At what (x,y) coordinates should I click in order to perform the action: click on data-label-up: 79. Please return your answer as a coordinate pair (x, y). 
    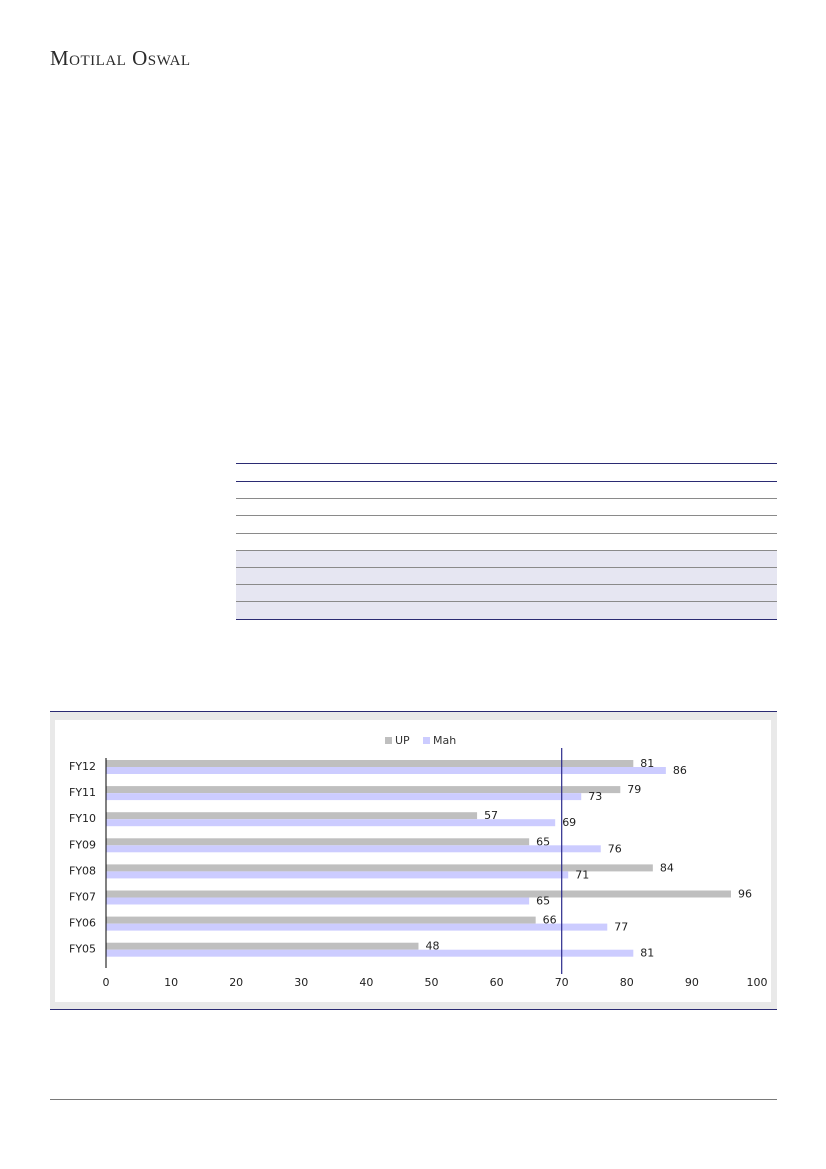
    Looking at the image, I should click on (634, 789).